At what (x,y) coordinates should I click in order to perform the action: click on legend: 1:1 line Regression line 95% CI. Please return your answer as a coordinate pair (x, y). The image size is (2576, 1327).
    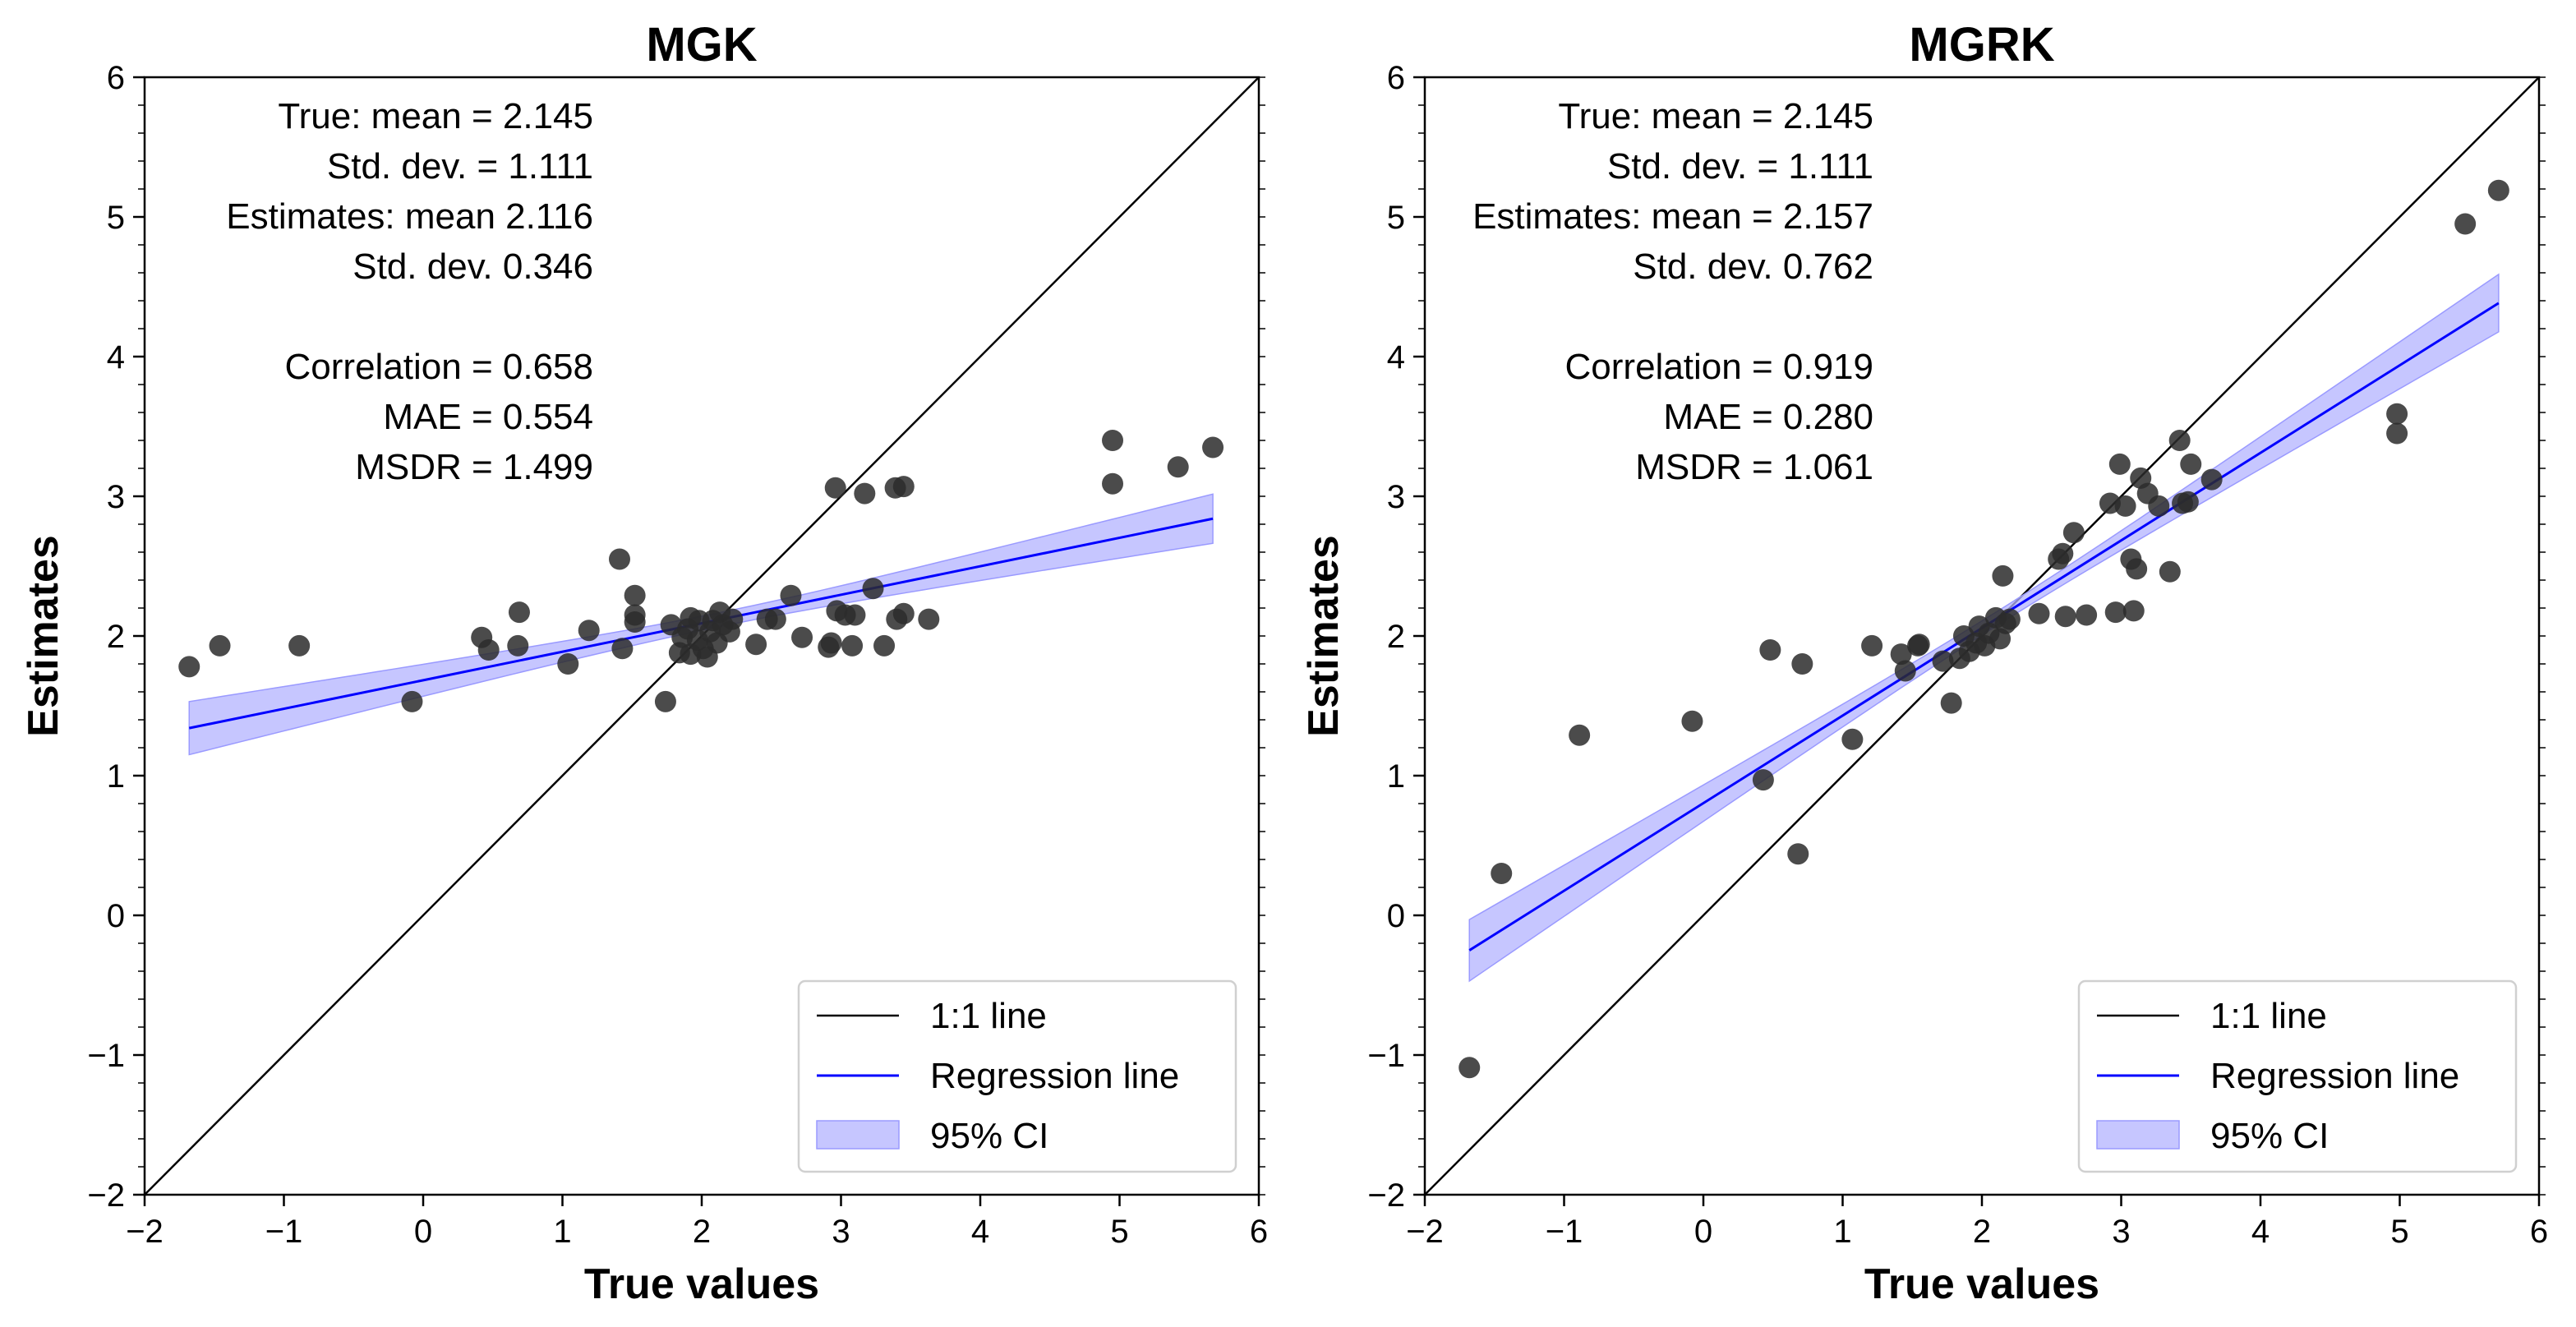
    Looking at the image, I should click on (1017, 1076).